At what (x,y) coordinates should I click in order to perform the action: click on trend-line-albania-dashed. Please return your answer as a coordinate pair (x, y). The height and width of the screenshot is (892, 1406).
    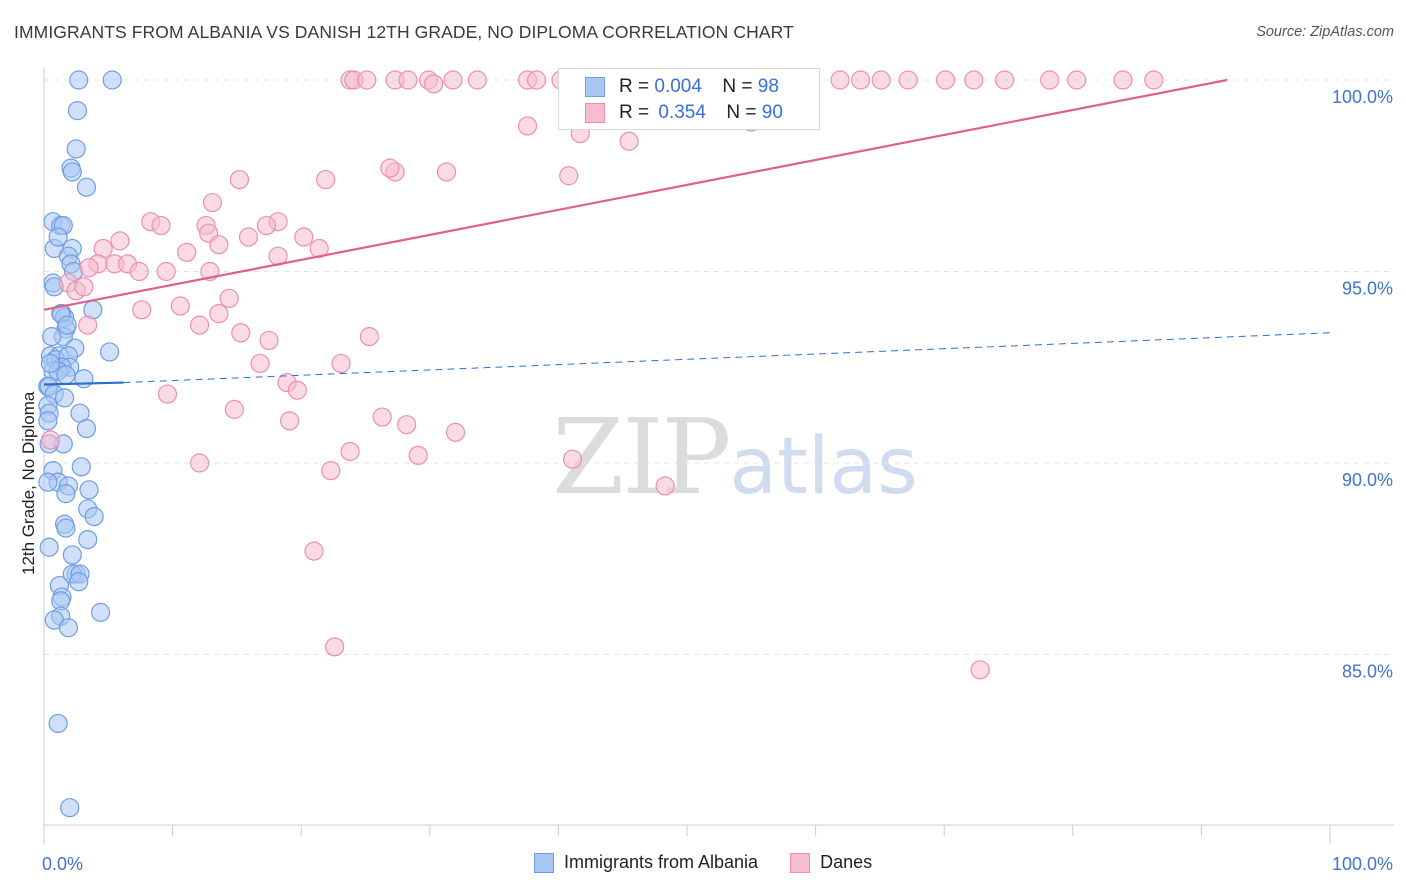
    Looking at the image, I should click on (727, 358).